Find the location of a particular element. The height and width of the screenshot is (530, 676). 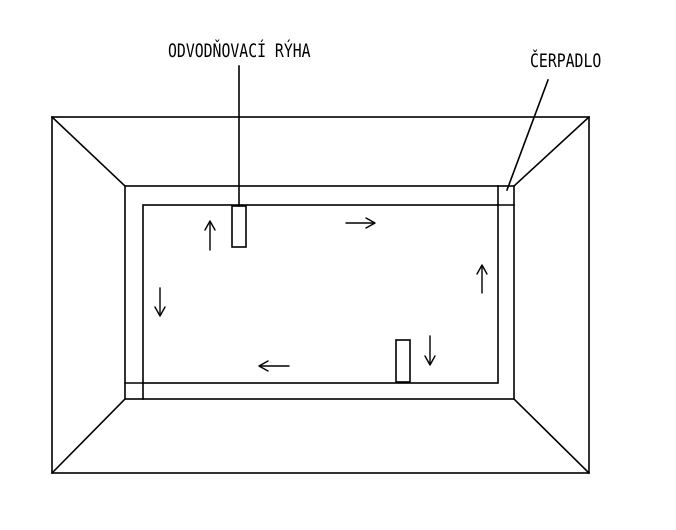

slope-line-top-left is located at coordinates (88, 151).